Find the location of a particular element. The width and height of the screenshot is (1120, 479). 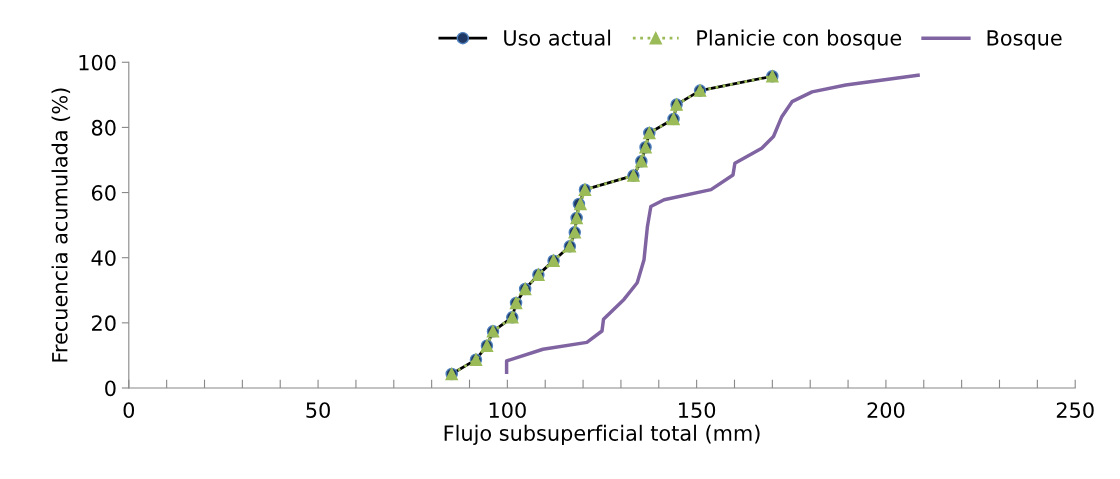

legend-label: Uso actual is located at coordinates (557, 37).